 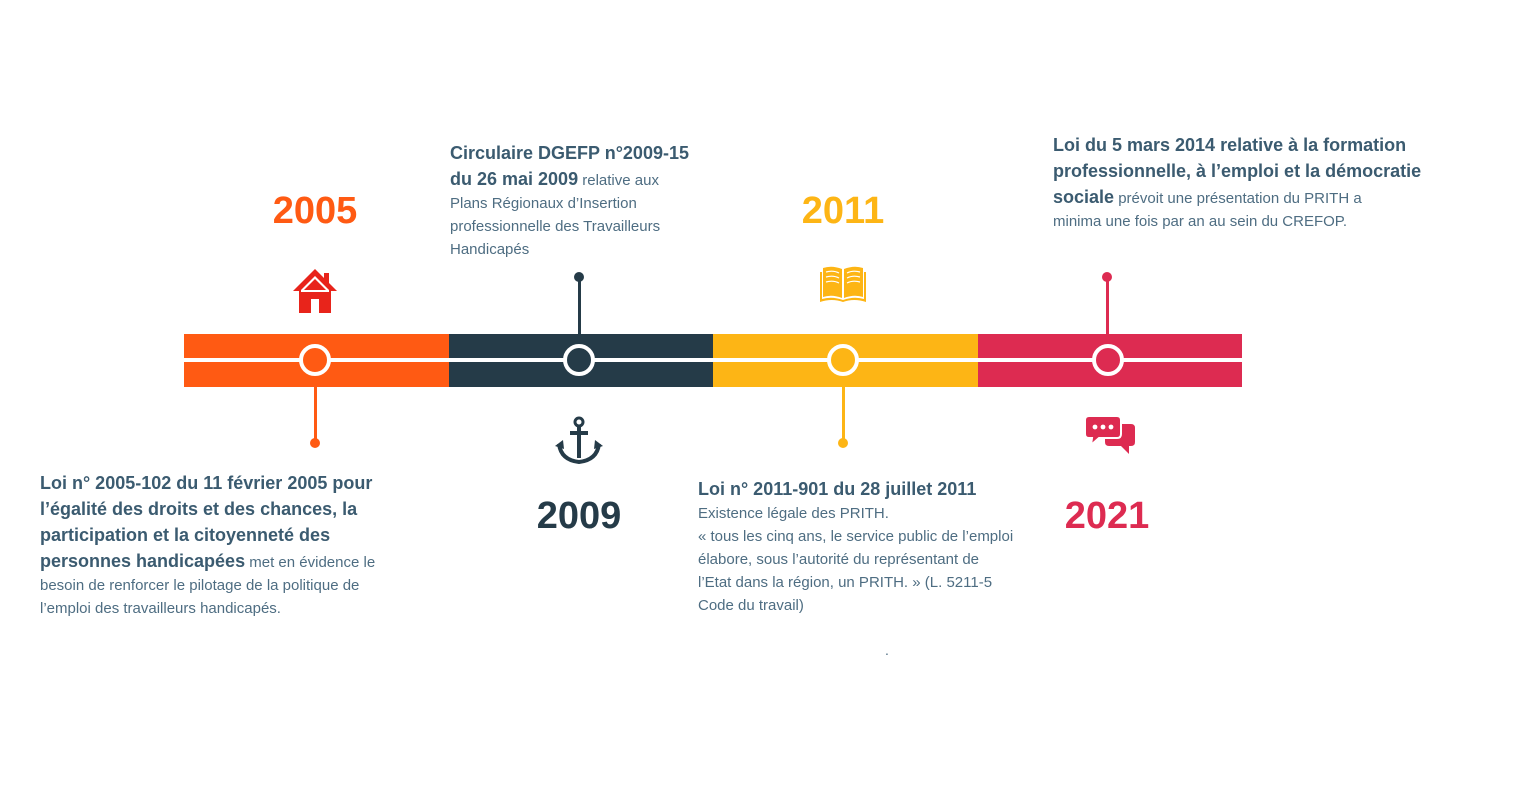 What do you see at coordinates (843, 360) in the screenshot?
I see `timeline-node-2011` at bounding box center [843, 360].